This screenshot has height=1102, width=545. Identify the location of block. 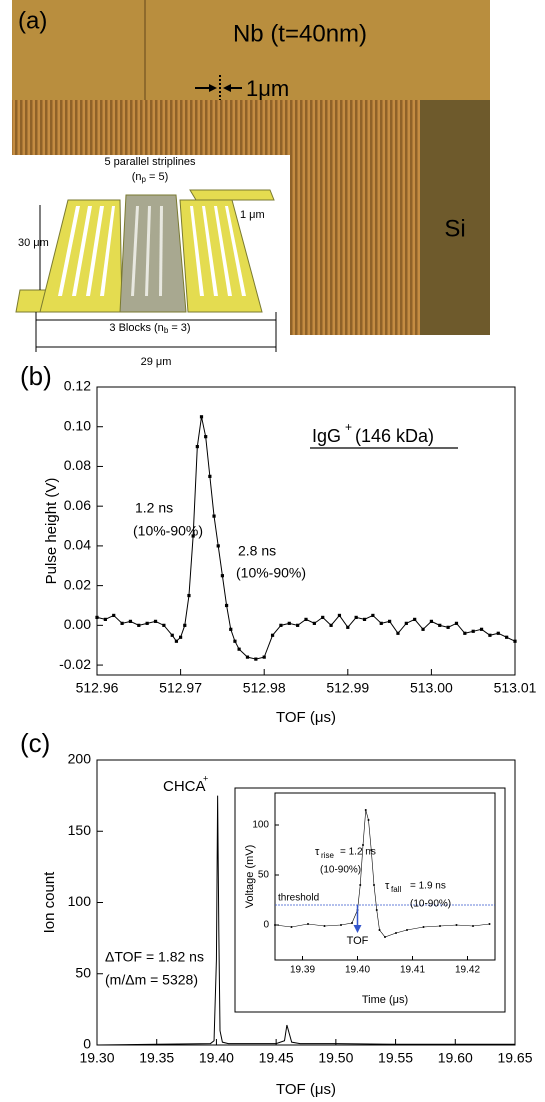
(153, 253).